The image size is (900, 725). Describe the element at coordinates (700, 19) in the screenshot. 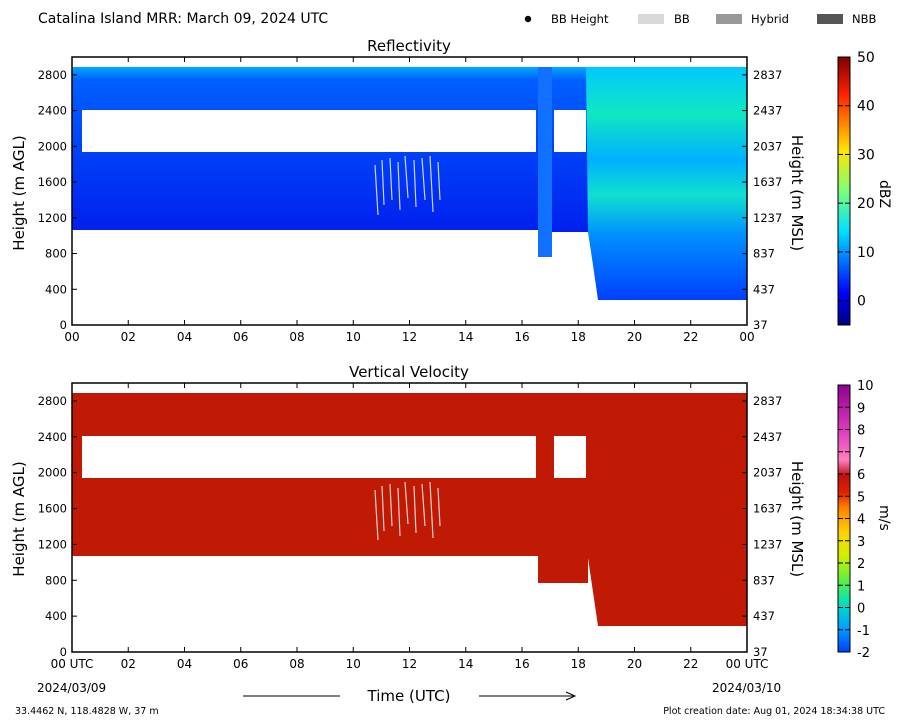

I see `legend: BB Height BB Hybrid NBB` at that location.